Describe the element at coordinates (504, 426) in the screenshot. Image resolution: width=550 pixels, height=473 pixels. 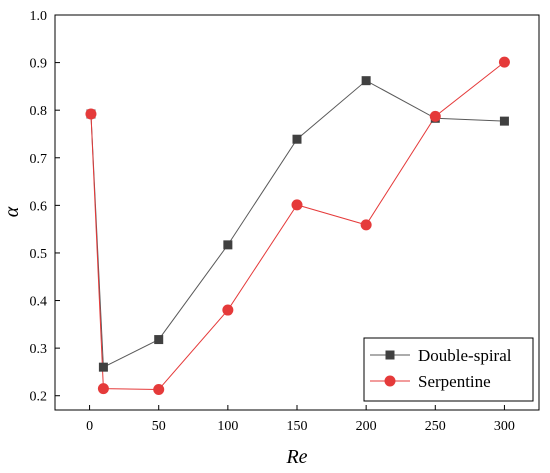
I see `x-tick-label: 300` at that location.